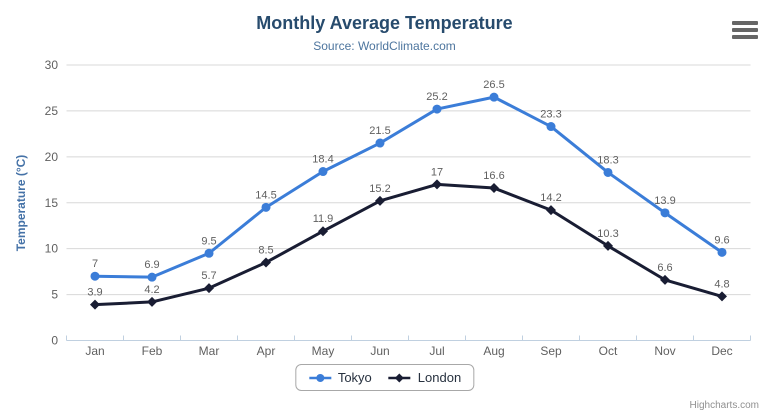 The height and width of the screenshot is (416, 769). Describe the element at coordinates (52, 157) in the screenshot. I see `y-axis-tick-label: 20` at that location.